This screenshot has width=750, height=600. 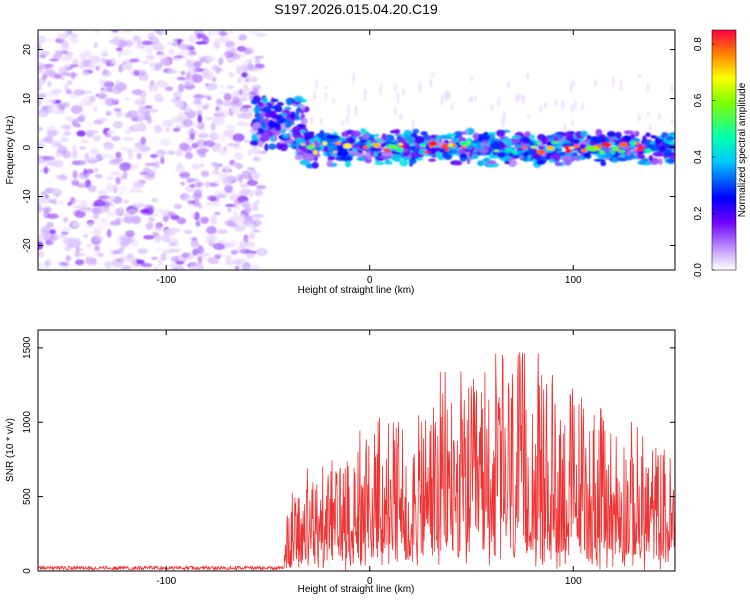 What do you see at coordinates (27, 147) in the screenshot?
I see `spectrogram-y-tick-label: 0` at bounding box center [27, 147].